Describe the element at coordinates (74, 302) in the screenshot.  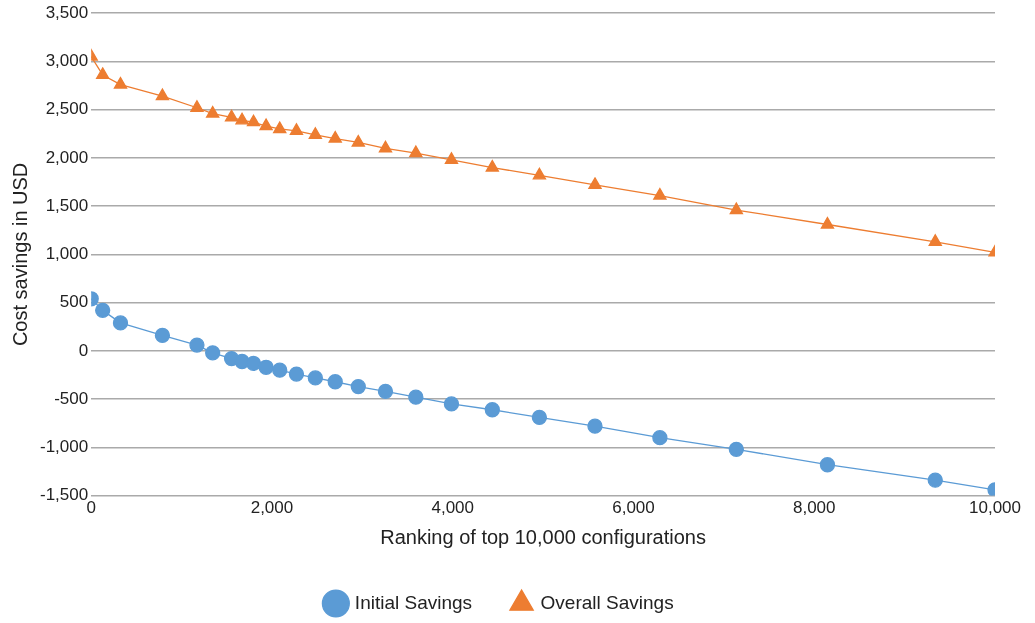
I see `y-tick-label: 500` at that location.